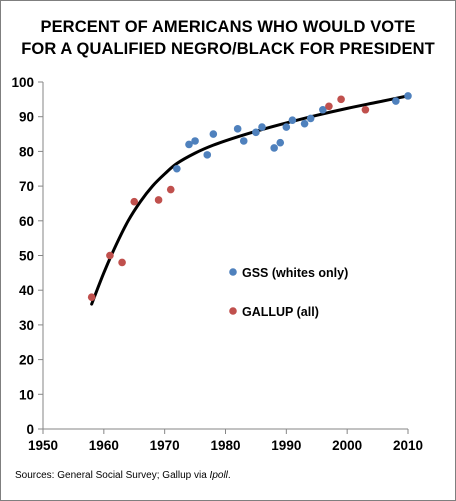  Describe the element at coordinates (30, 429) in the screenshot. I see `y-tick-label: 0` at that location.